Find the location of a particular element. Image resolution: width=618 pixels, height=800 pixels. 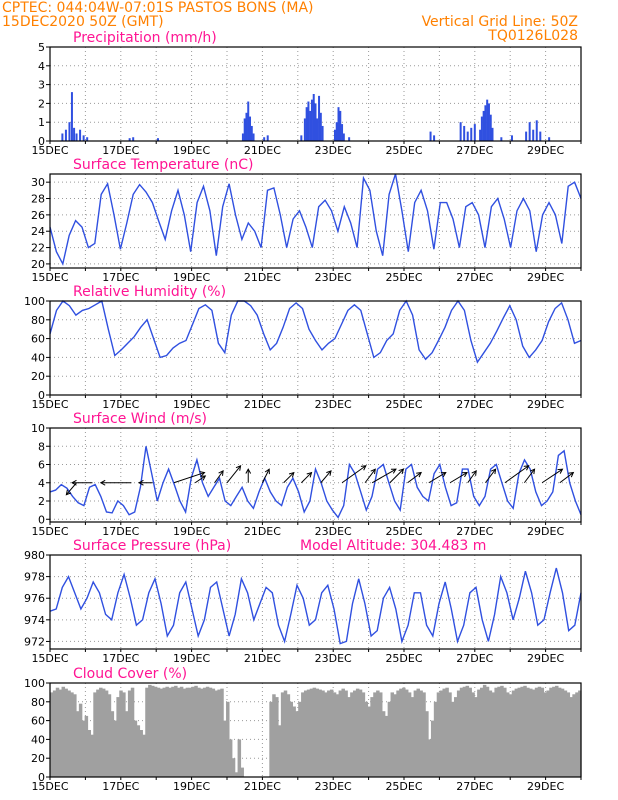

y-tick-label: 80 is located at coordinates (38, 320).